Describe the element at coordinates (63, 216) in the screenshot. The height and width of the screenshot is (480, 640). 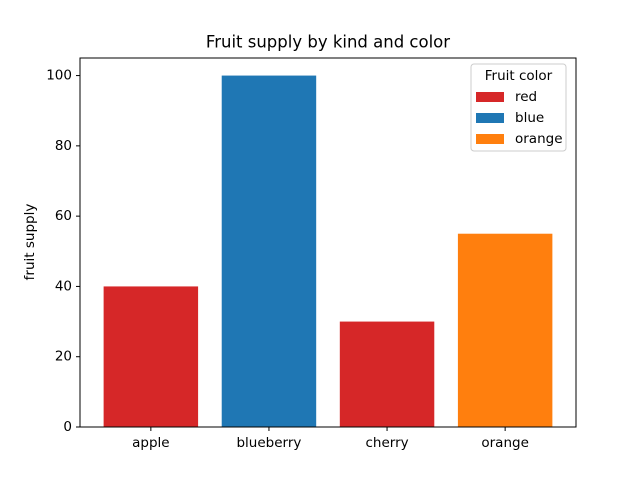
I see `y-tick-label: 60` at that location.